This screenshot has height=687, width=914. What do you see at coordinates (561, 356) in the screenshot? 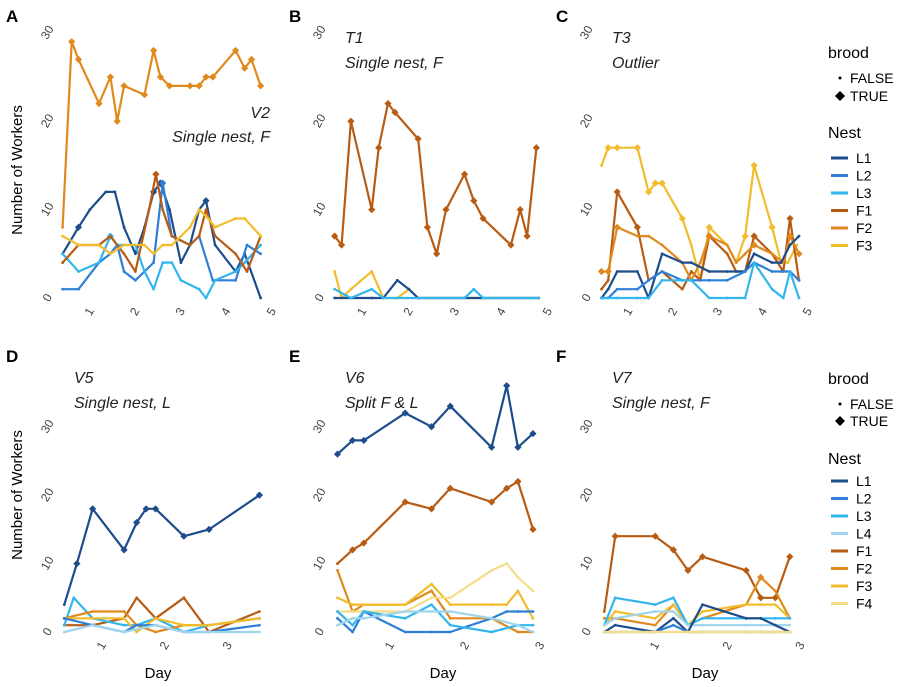
I see `panel-letter: F` at bounding box center [561, 356].